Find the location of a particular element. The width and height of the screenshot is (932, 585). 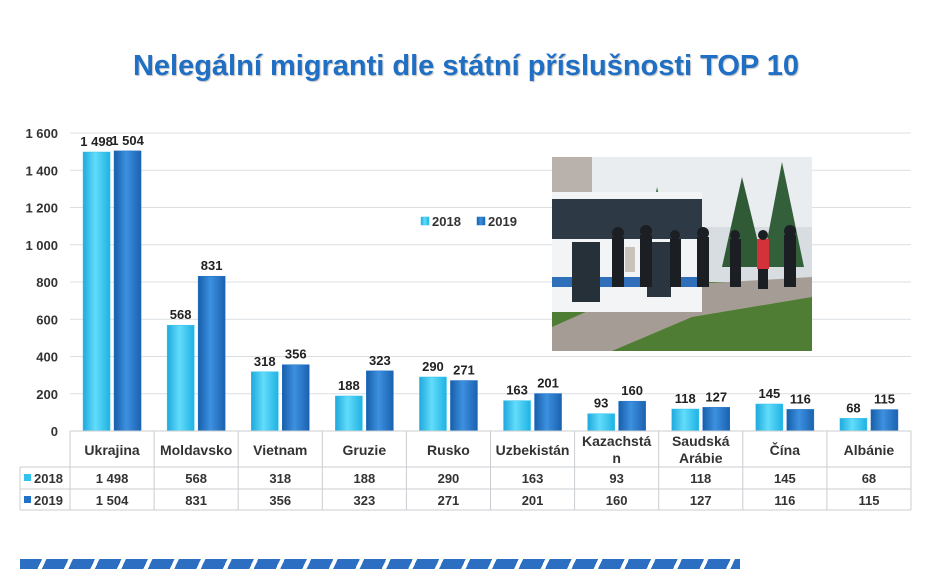

table-cell: 145 is located at coordinates (785, 478).